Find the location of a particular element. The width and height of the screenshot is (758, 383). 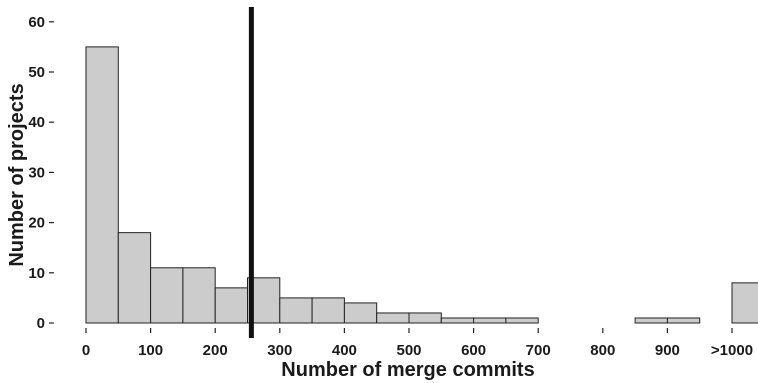

y-tick-label: 40 is located at coordinates (36, 122).